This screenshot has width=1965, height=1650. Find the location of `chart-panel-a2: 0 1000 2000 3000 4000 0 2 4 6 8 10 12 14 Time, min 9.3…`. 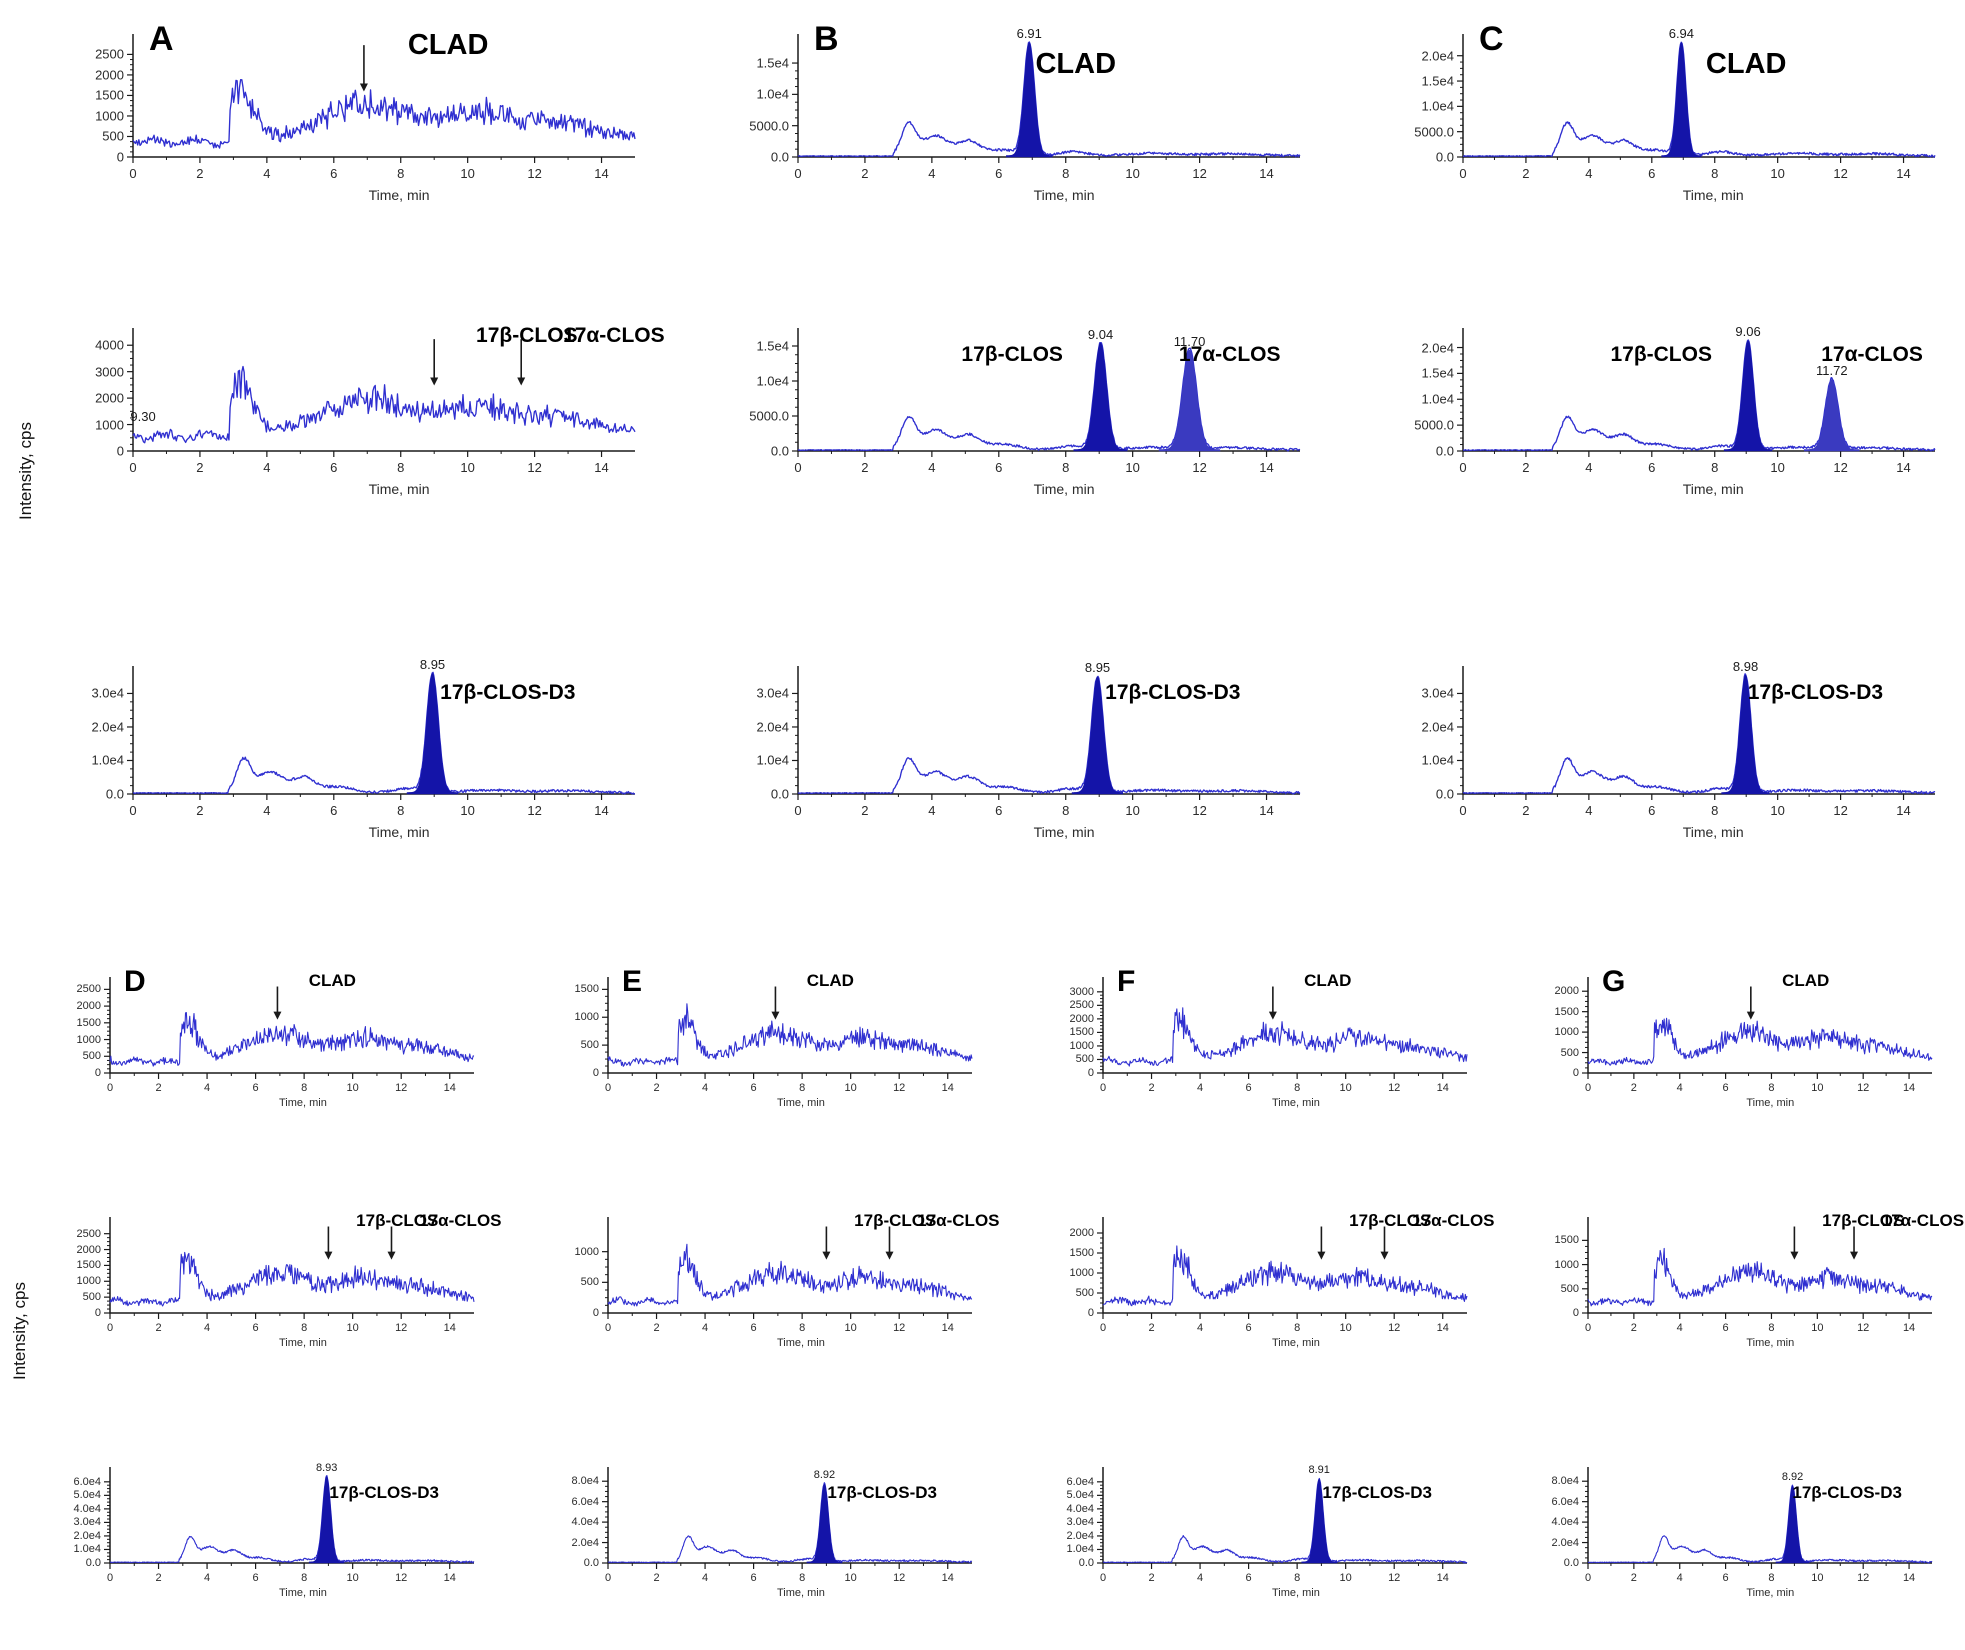

chart-panel-a2: 0 1000 2000 3000 4000 0 2 4 6 8 10 12 14 Time, min 9.3… is located at coordinates (360, 409).